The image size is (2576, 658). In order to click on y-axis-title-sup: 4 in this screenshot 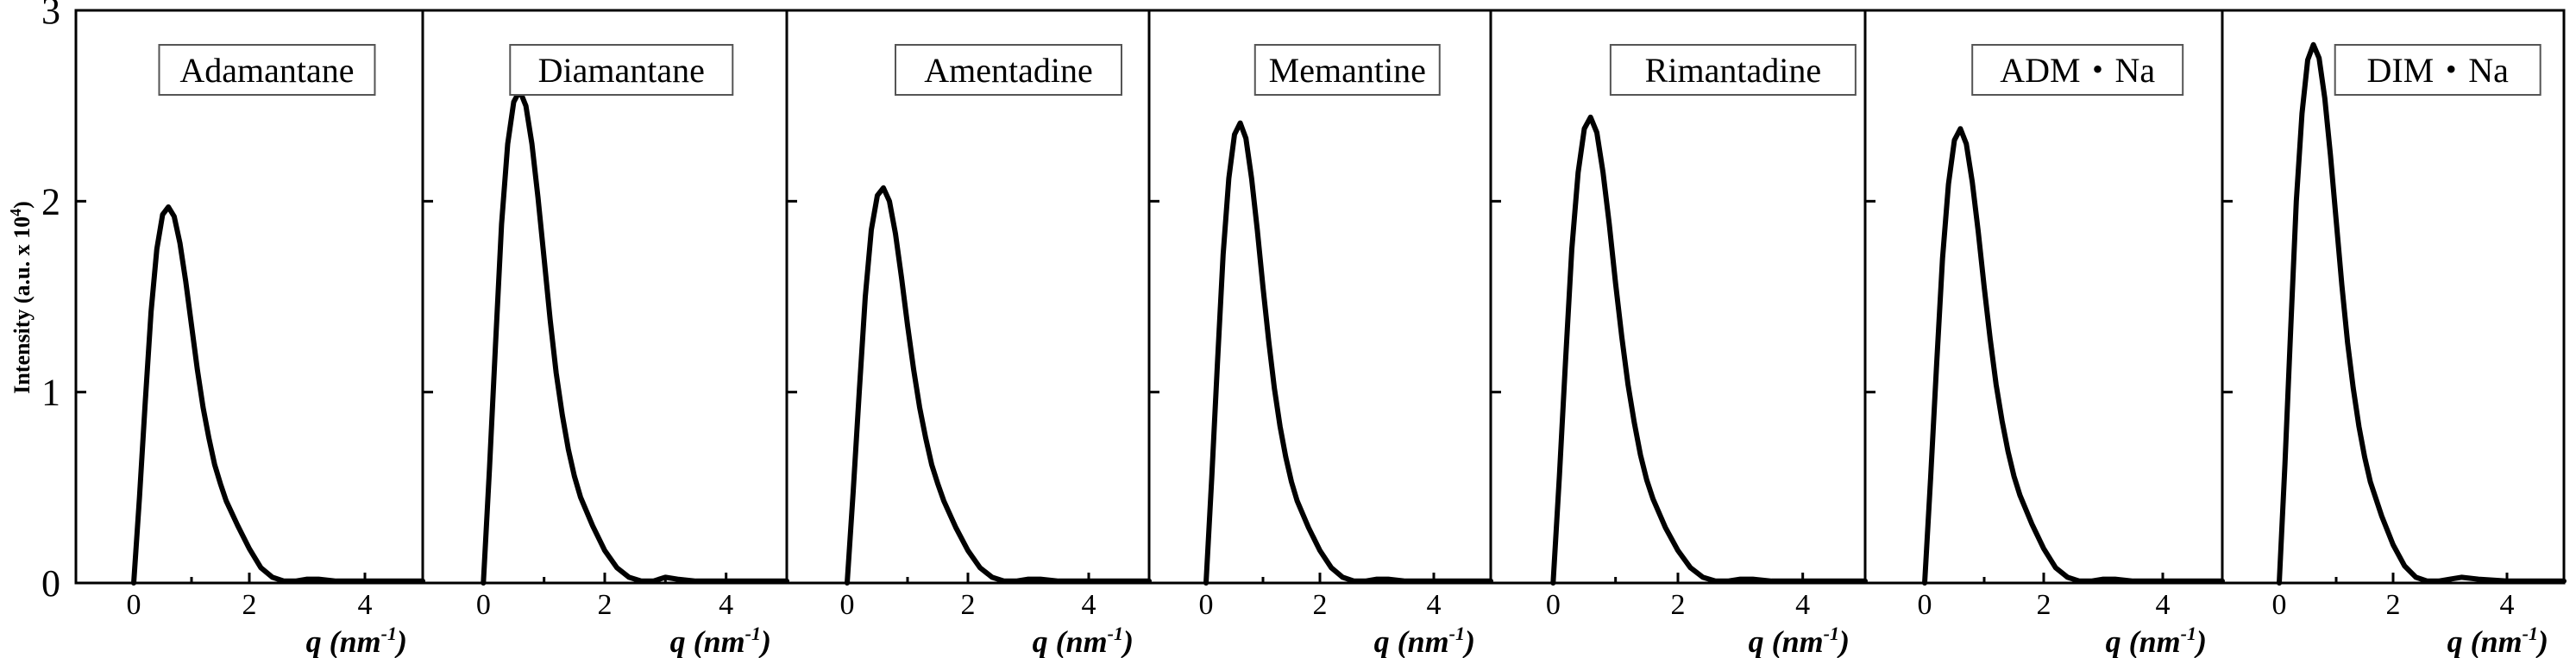, I will do `click(15, 212)`.